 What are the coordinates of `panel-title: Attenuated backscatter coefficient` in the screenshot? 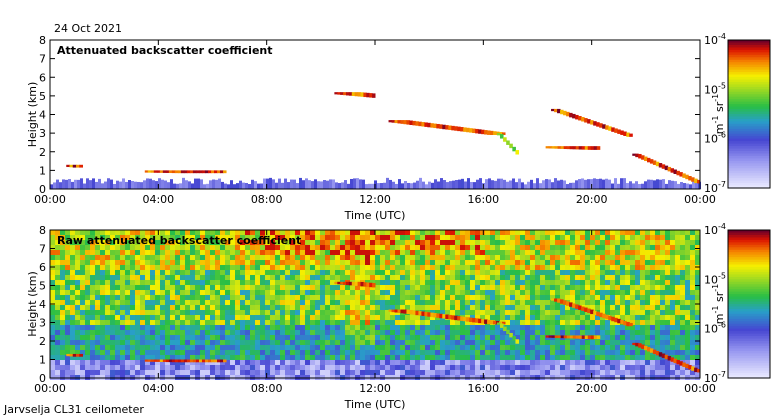 It's located at (165, 50).